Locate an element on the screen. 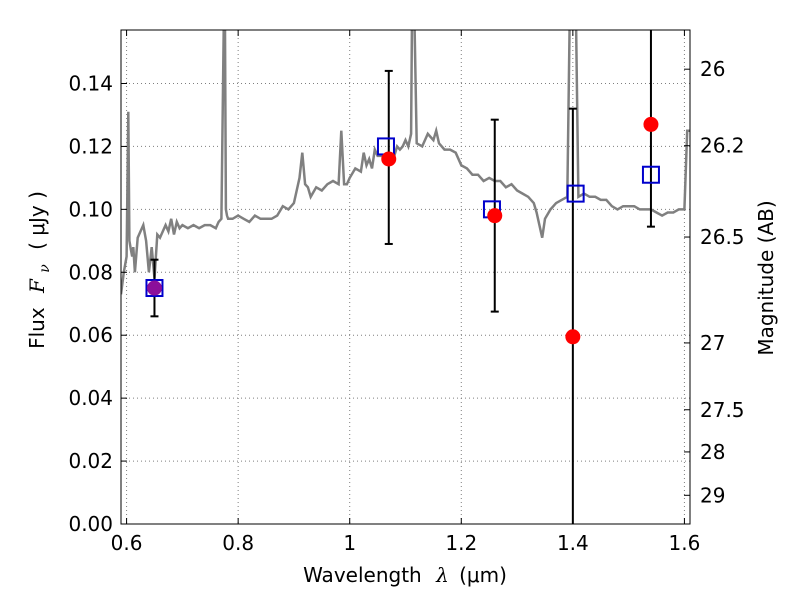 The width and height of the screenshot is (800, 600). y2-tick-label-5: 28 is located at coordinates (712, 452).